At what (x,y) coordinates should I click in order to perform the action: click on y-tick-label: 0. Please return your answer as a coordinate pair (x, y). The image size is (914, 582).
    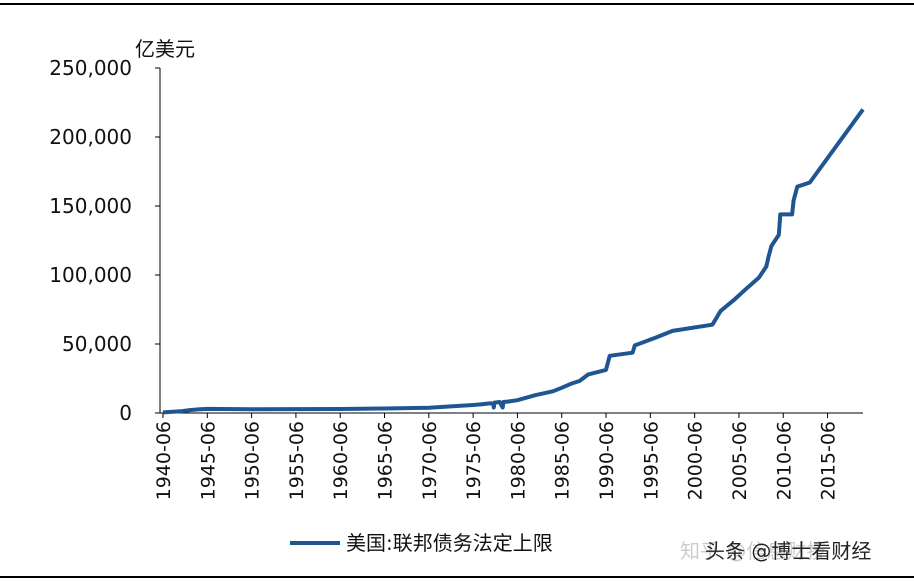
    Looking at the image, I should click on (125, 413).